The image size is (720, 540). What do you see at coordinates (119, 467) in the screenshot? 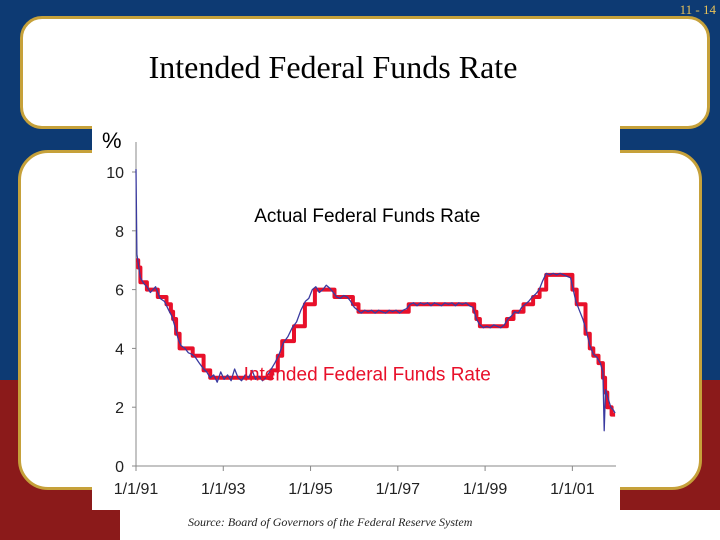
I see `y-tick-label: 0` at bounding box center [119, 467].